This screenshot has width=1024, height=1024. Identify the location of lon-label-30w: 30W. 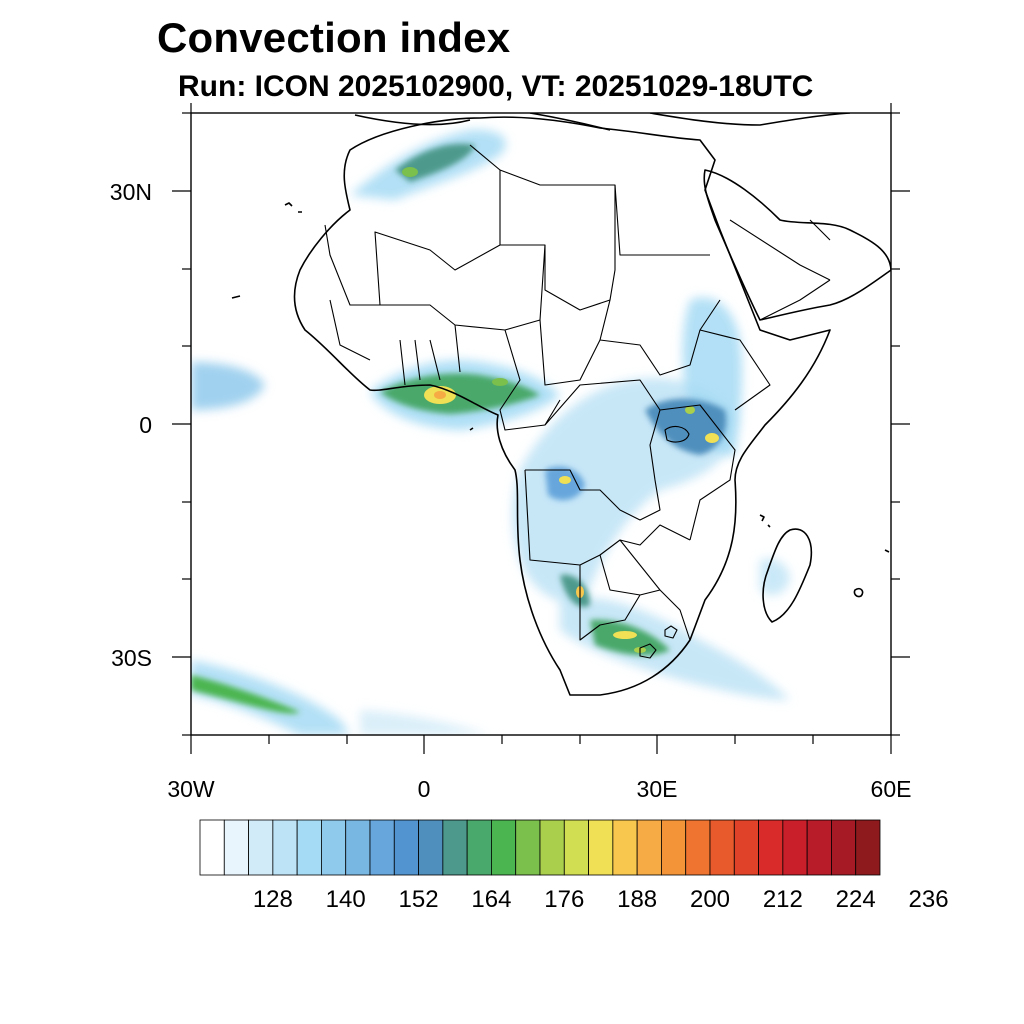
(191, 789).